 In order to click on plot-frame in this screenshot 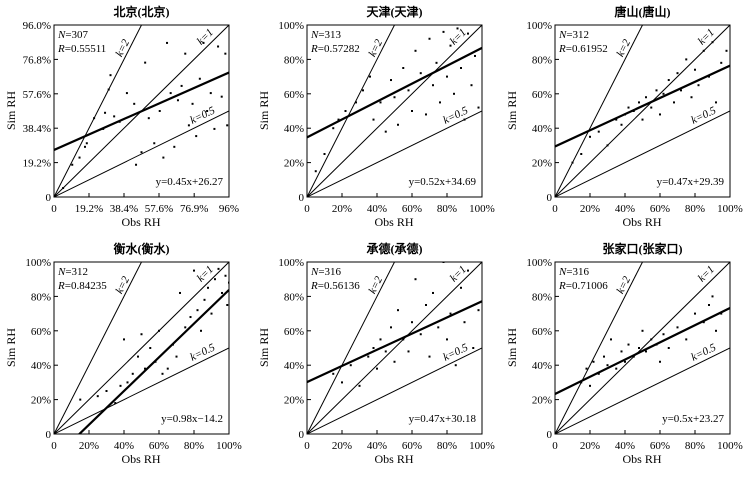, I will do `click(141, 111)`.